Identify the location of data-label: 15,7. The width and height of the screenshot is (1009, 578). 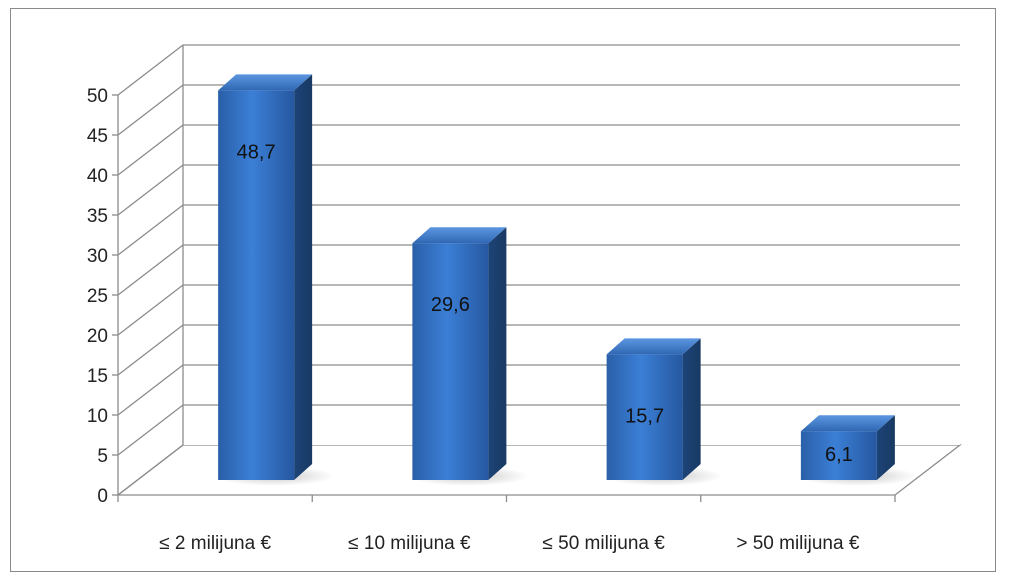
(644, 416).